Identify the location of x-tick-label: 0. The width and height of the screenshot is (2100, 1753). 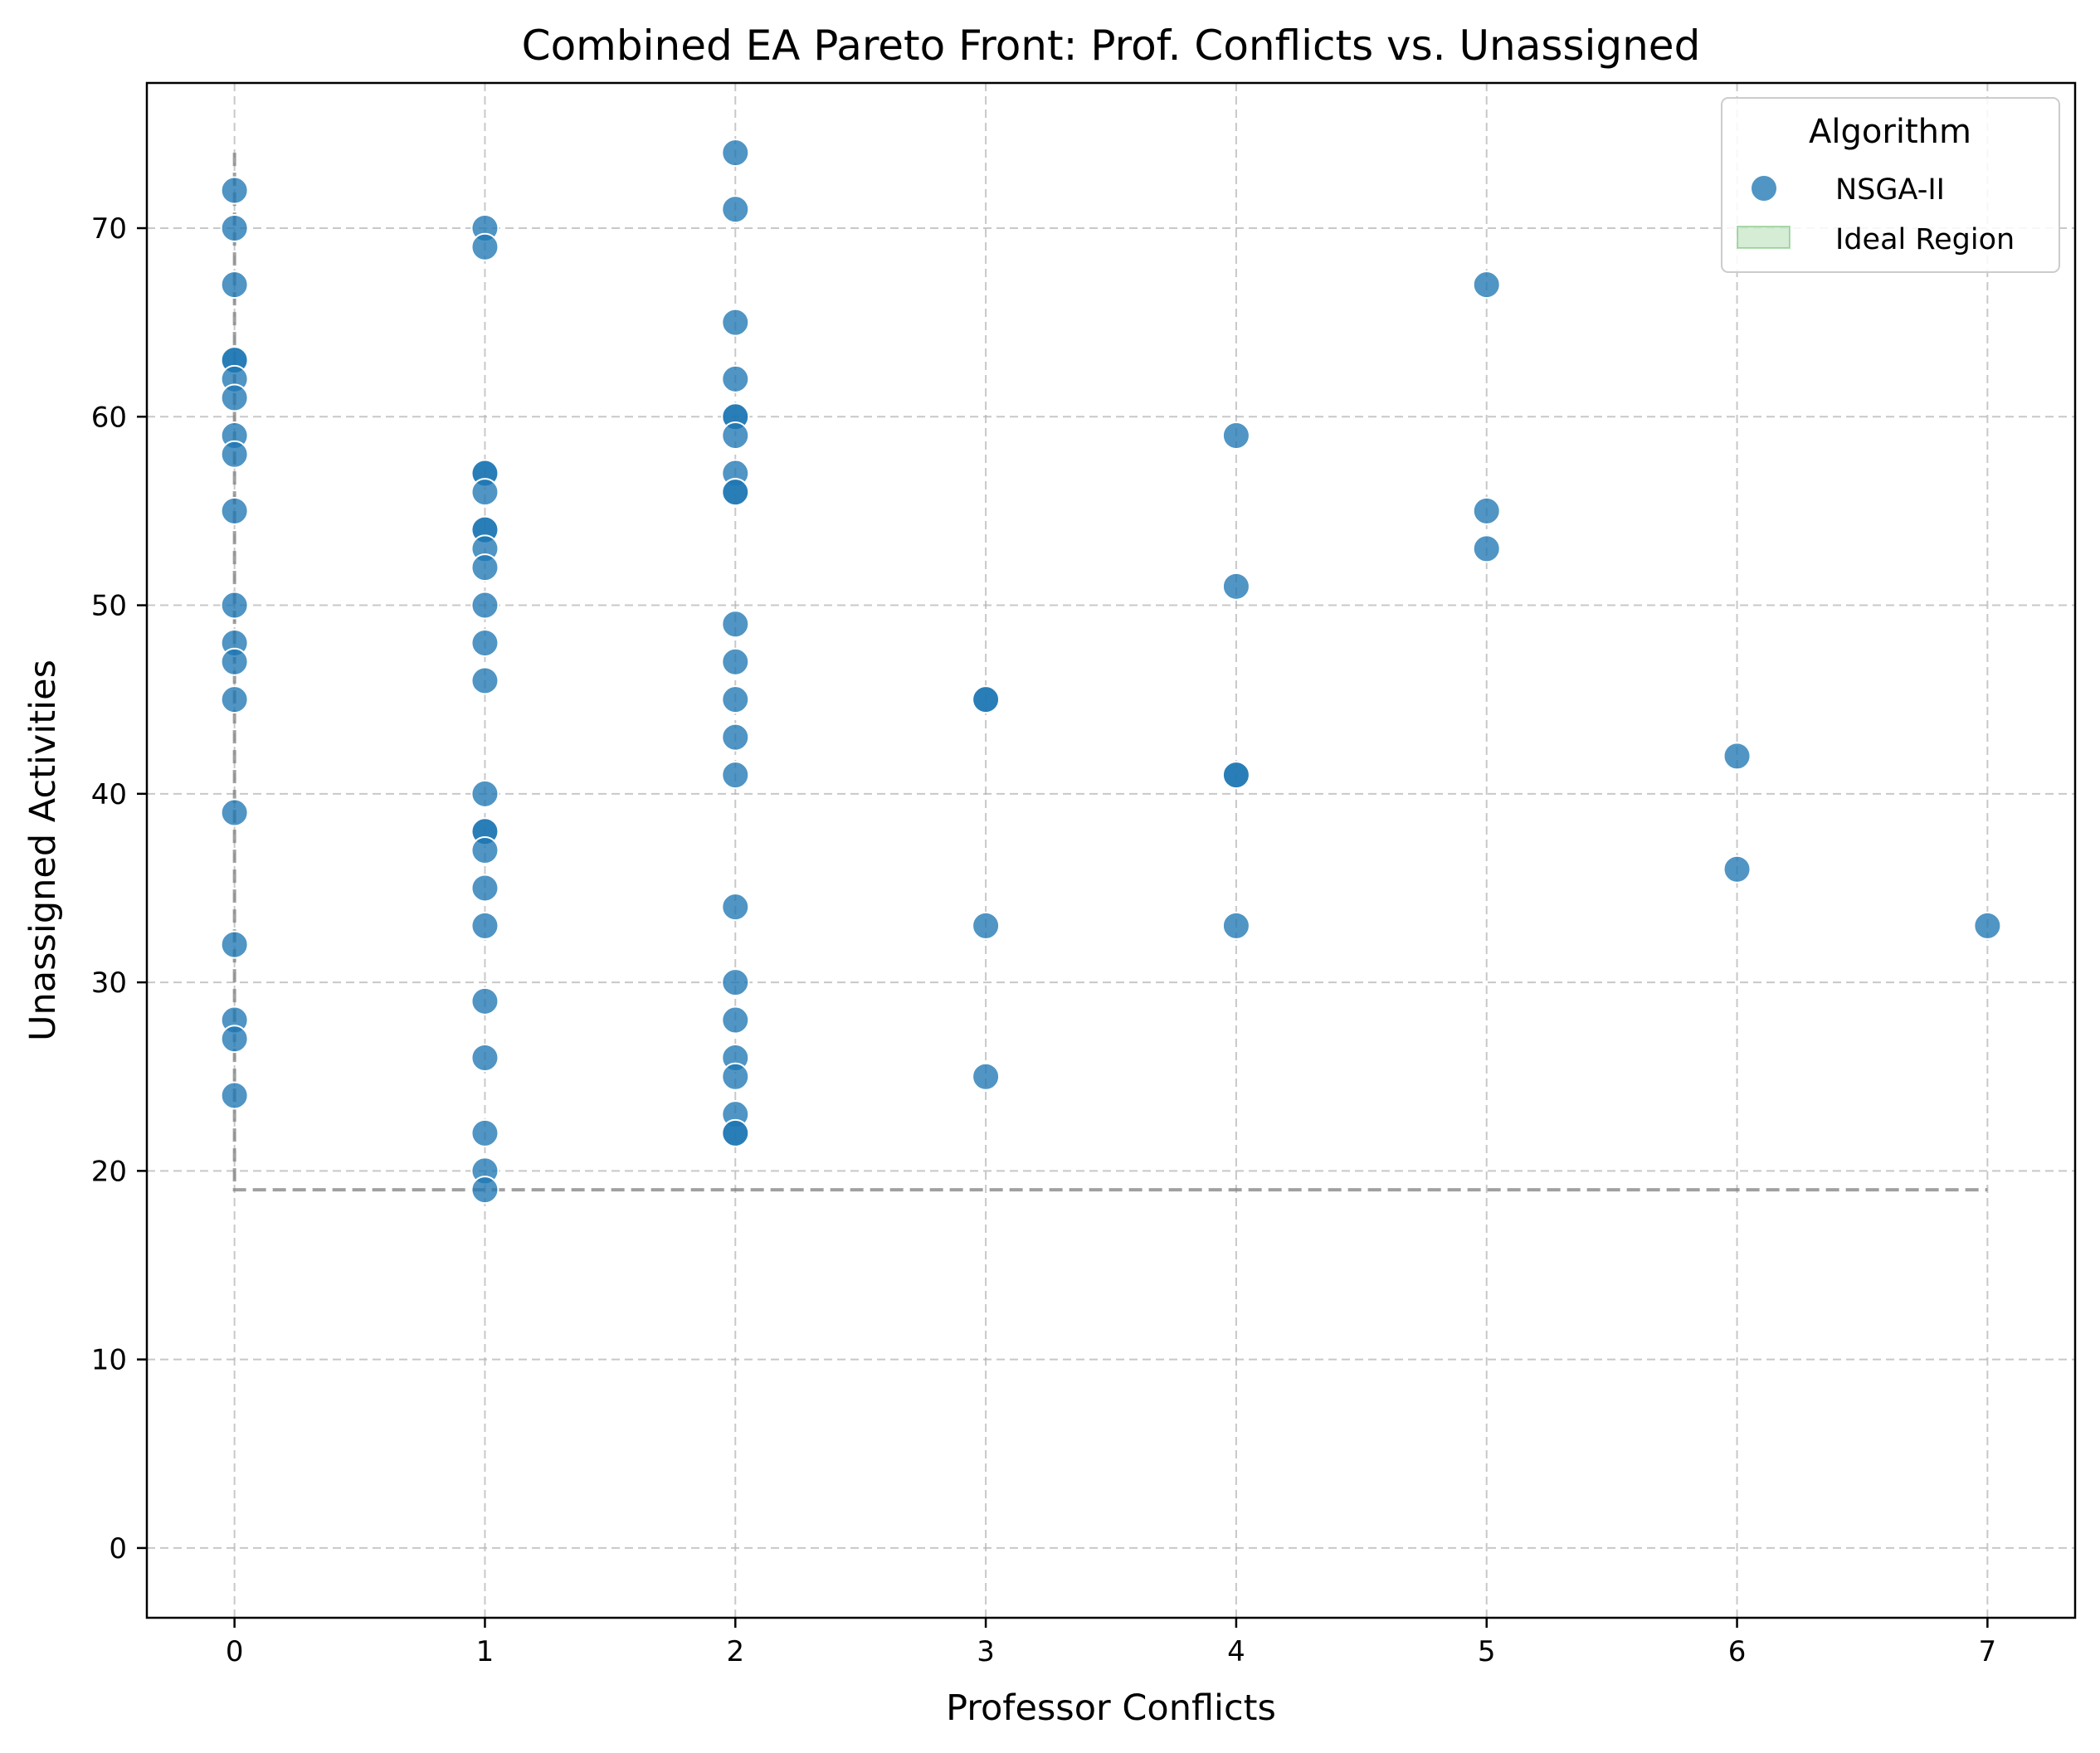
(235, 1652).